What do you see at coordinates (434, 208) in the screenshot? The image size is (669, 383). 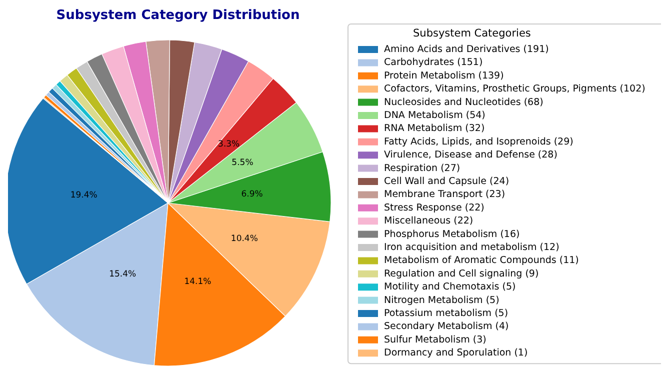 I see `legend-label: Stress Response (22)` at bounding box center [434, 208].